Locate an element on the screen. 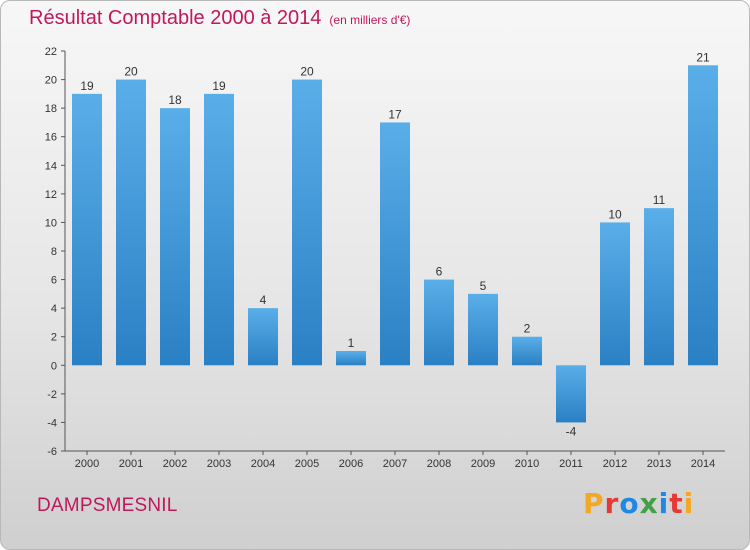 Image resolution: width=750 pixels, height=550 pixels. data-label: 5 is located at coordinates (483, 286).